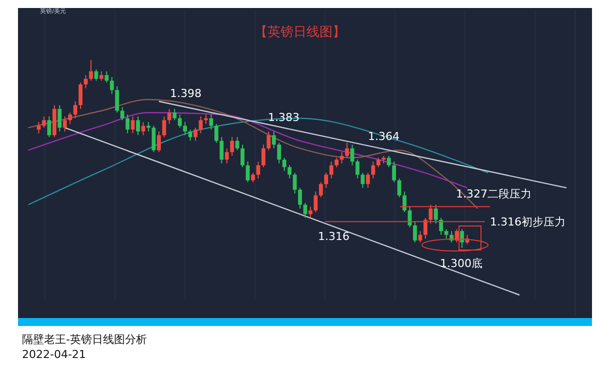 This screenshot has width=600, height=377. What do you see at coordinates (384, 136) in the screenshot?
I see `annotation: 1.364` at bounding box center [384, 136].